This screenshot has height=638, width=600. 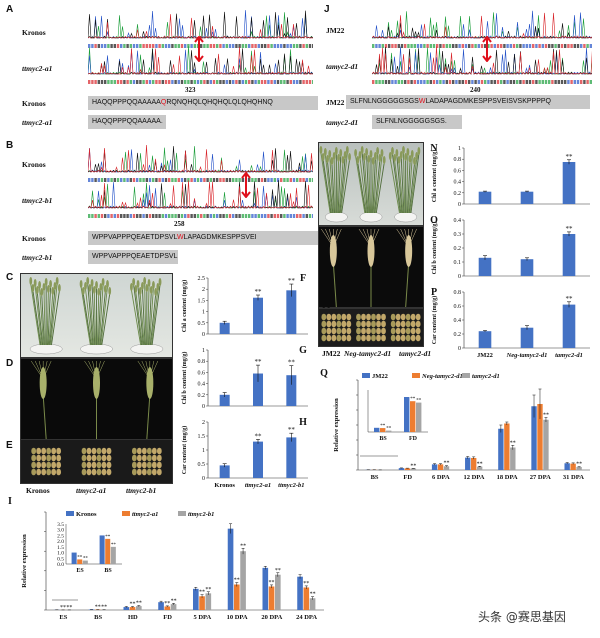 I want to click on x-tick-label: 10 DPA, so click(x=237, y=617).